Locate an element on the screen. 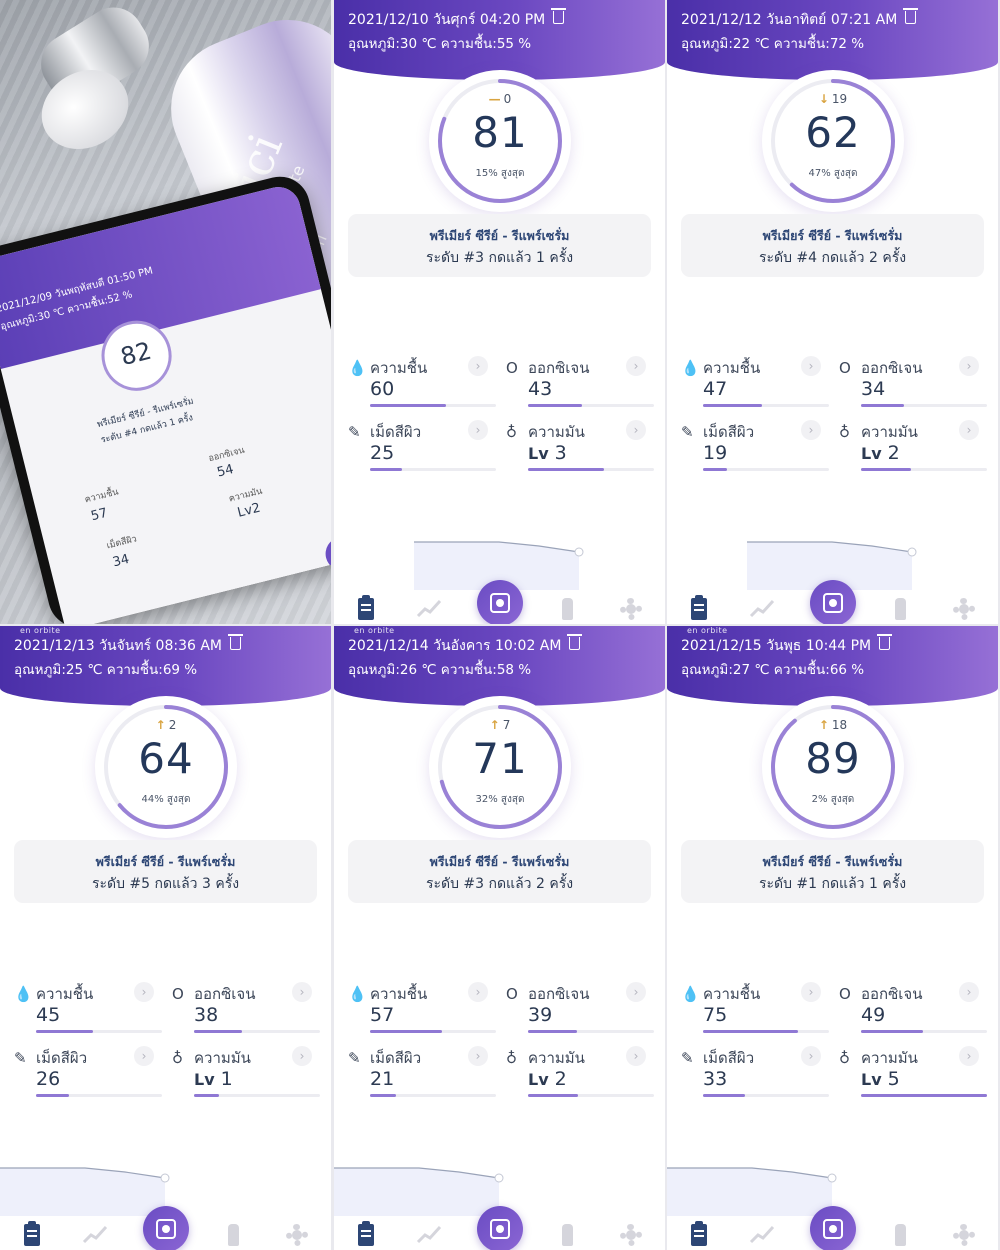 The width and height of the screenshot is (1000, 1250). metric-oil: ♁ ความมัน › Lv 1 is located at coordinates (247, 1076).